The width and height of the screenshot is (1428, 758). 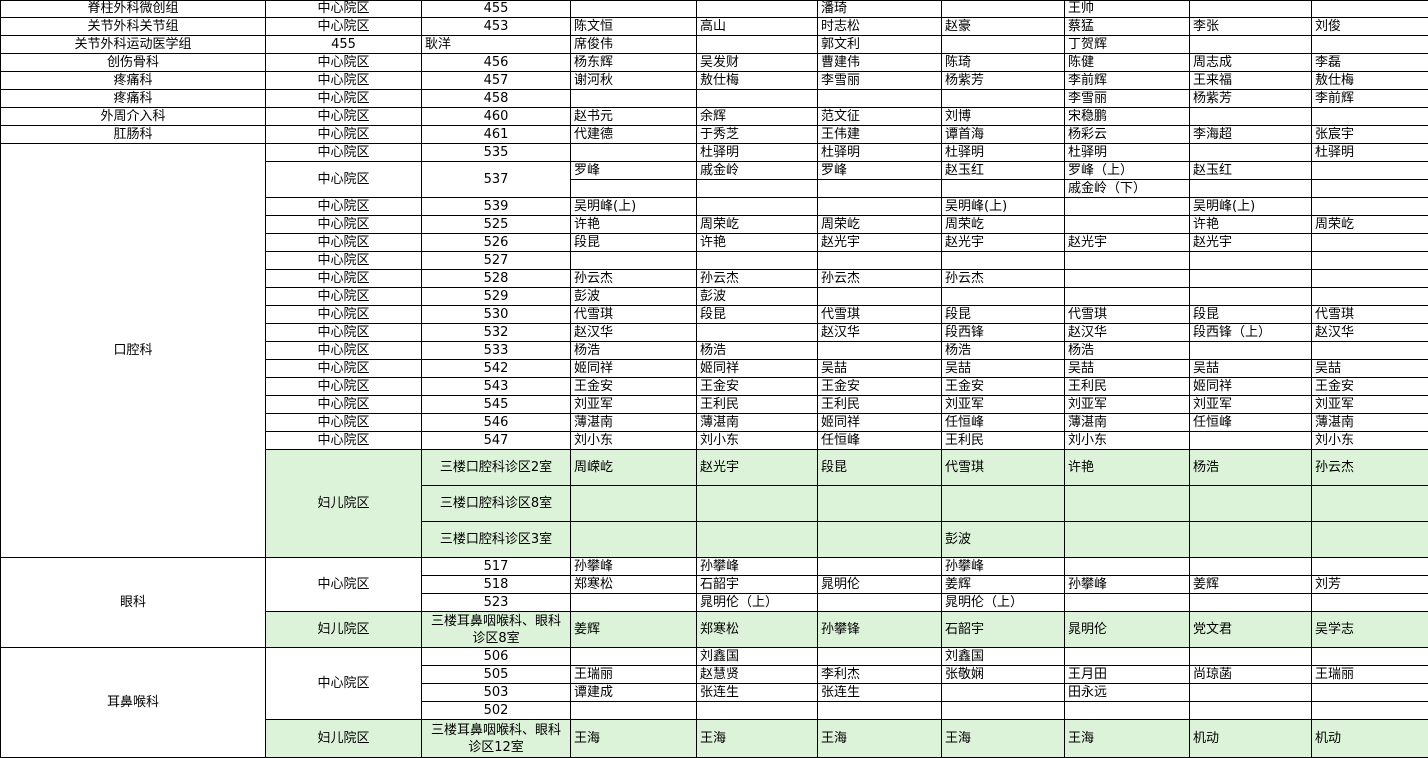 What do you see at coordinates (496, 711) in the screenshot?
I see `room-cell: 502` at bounding box center [496, 711].